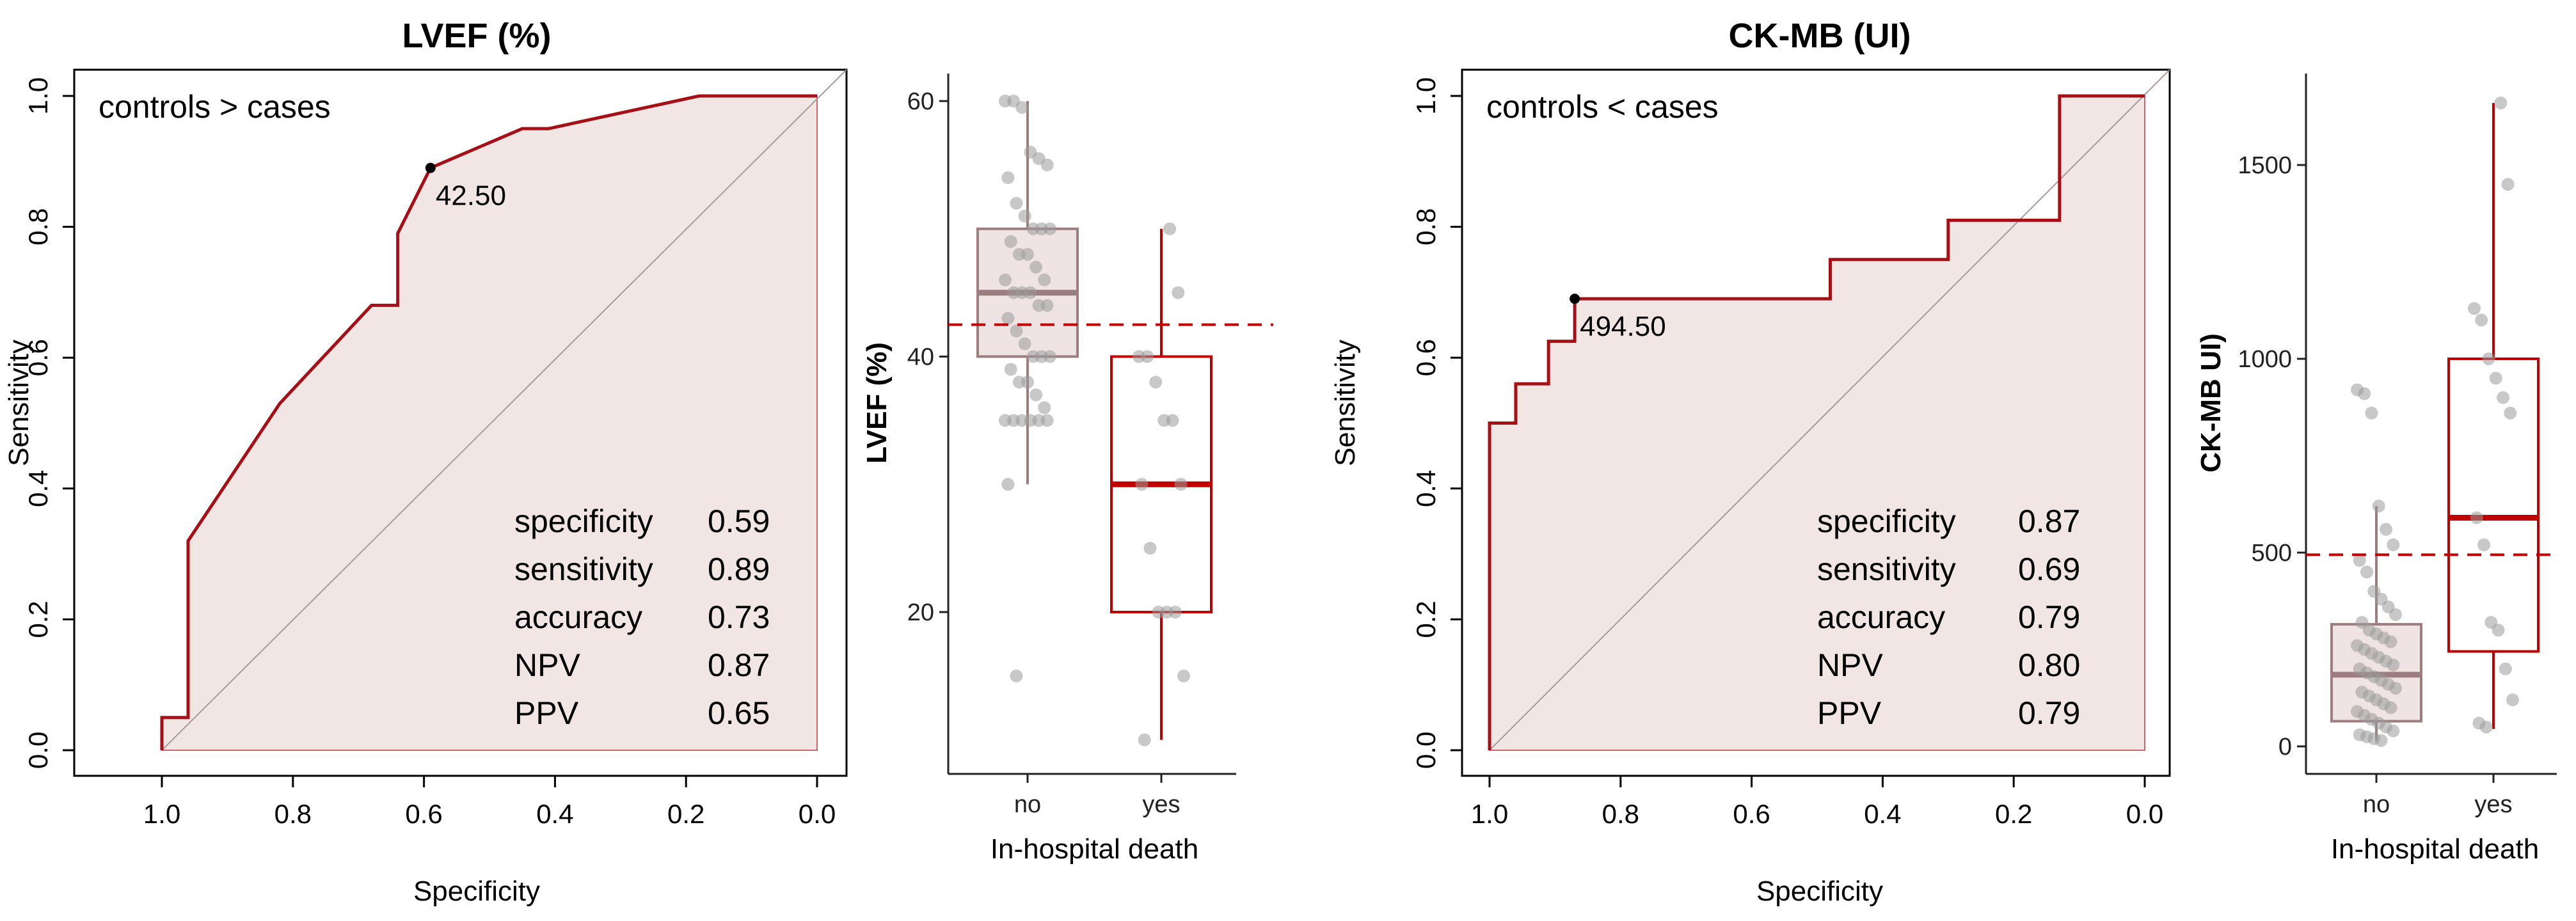 Image resolution: width=2576 pixels, height=921 pixels. I want to click on roc-ckmb-x-tick-label: 1.0, so click(1489, 814).